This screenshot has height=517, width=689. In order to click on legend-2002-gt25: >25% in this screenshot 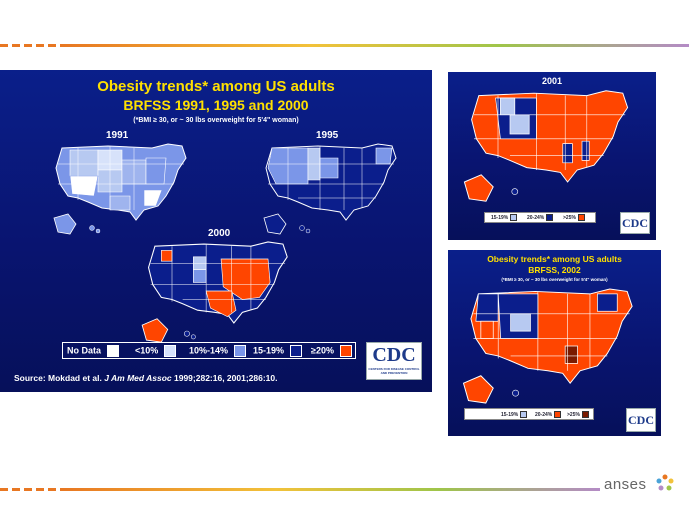, I will do `click(578, 414)`.